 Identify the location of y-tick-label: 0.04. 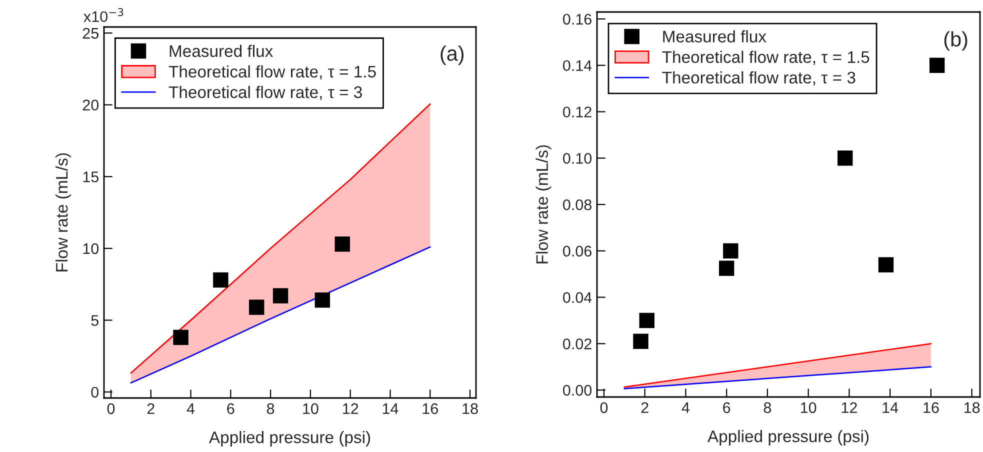
(577, 297).